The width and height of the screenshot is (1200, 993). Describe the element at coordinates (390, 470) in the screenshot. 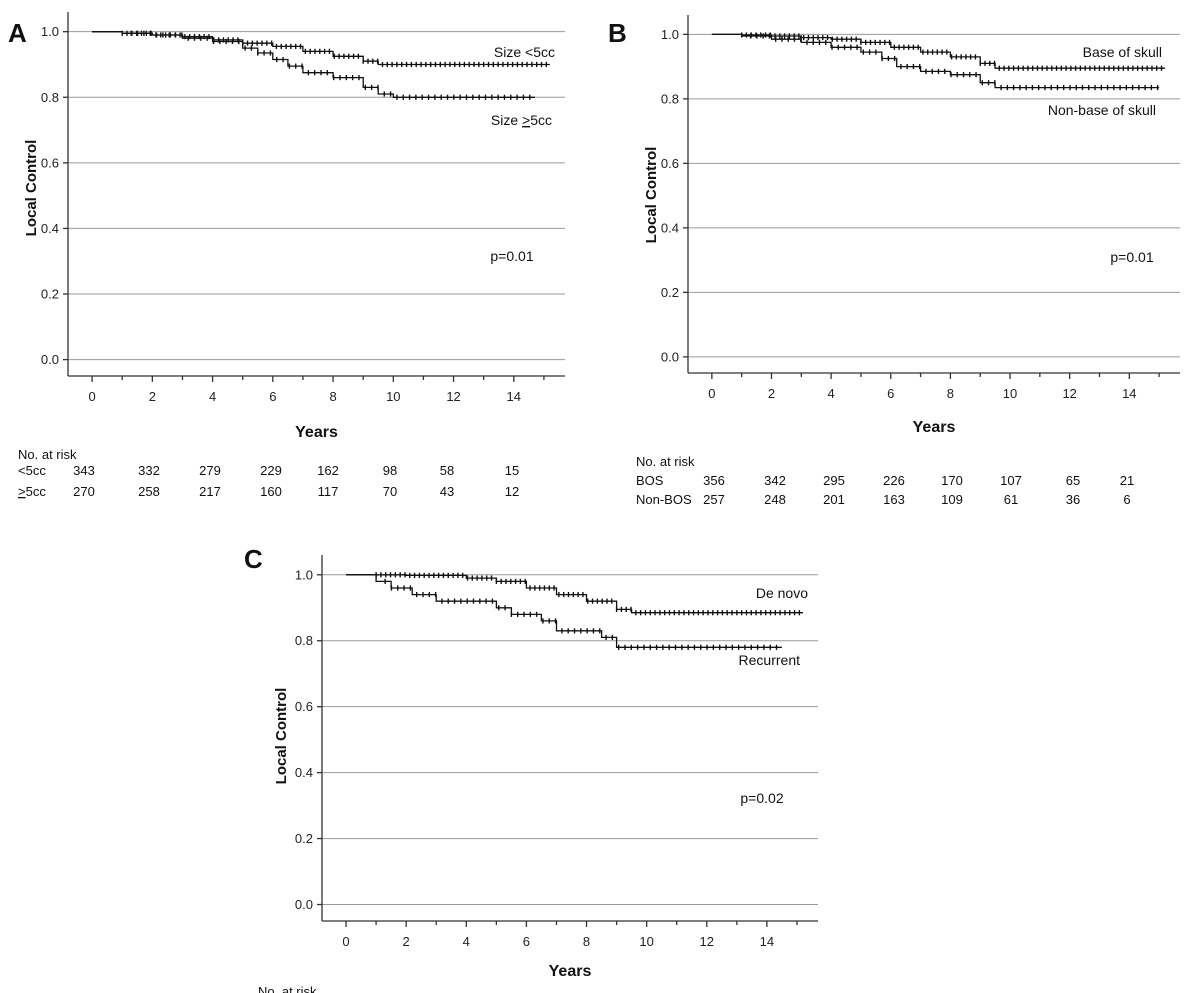

I see `risk-value: 98` at that location.